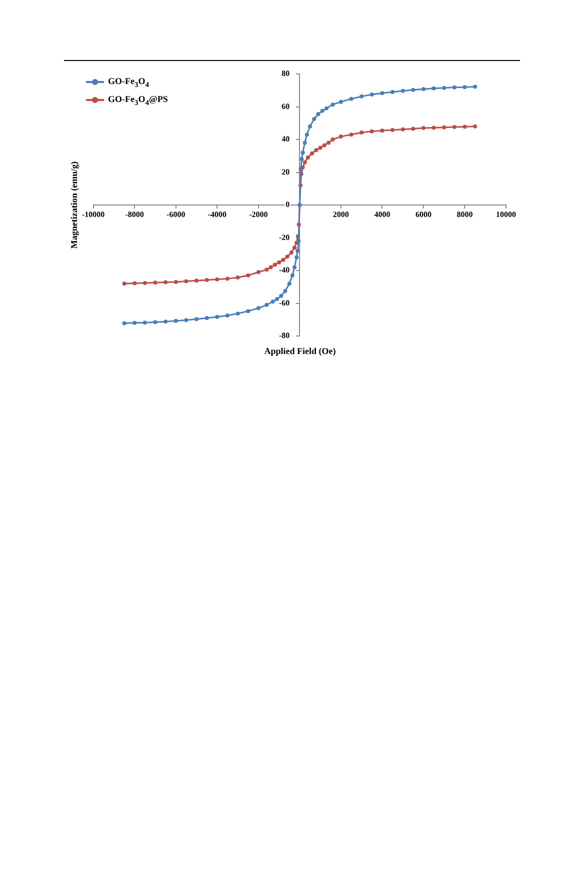 The height and width of the screenshot is (888, 585). Describe the element at coordinates (506, 214) in the screenshot. I see `x-tick-label: 10000` at that location.